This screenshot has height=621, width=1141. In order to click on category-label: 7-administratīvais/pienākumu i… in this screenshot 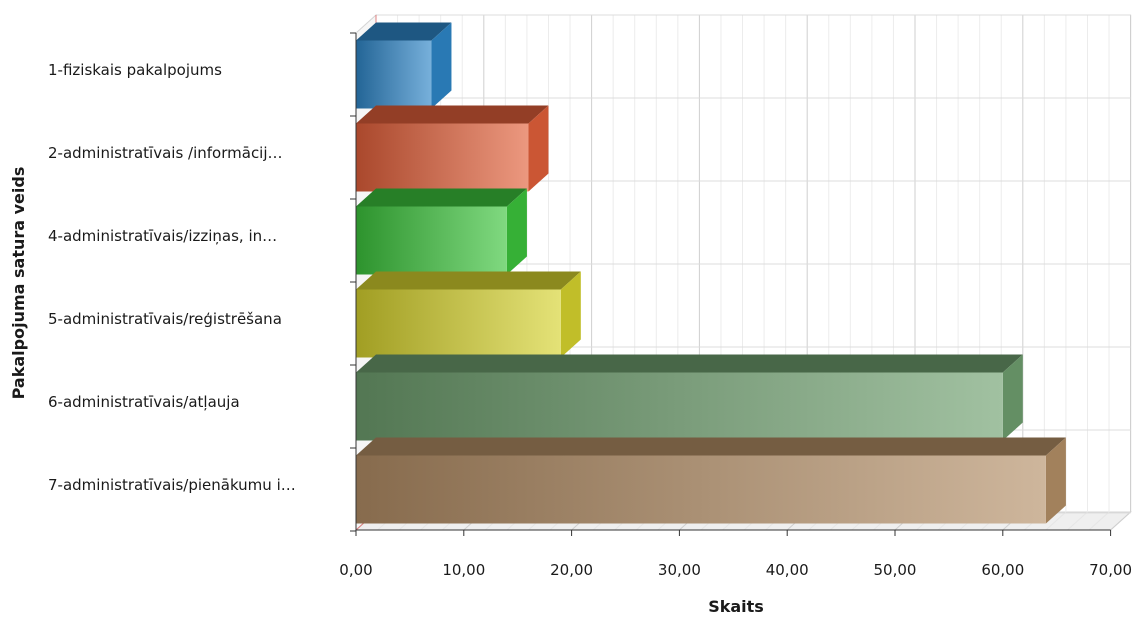, I will do `click(172, 485)`.